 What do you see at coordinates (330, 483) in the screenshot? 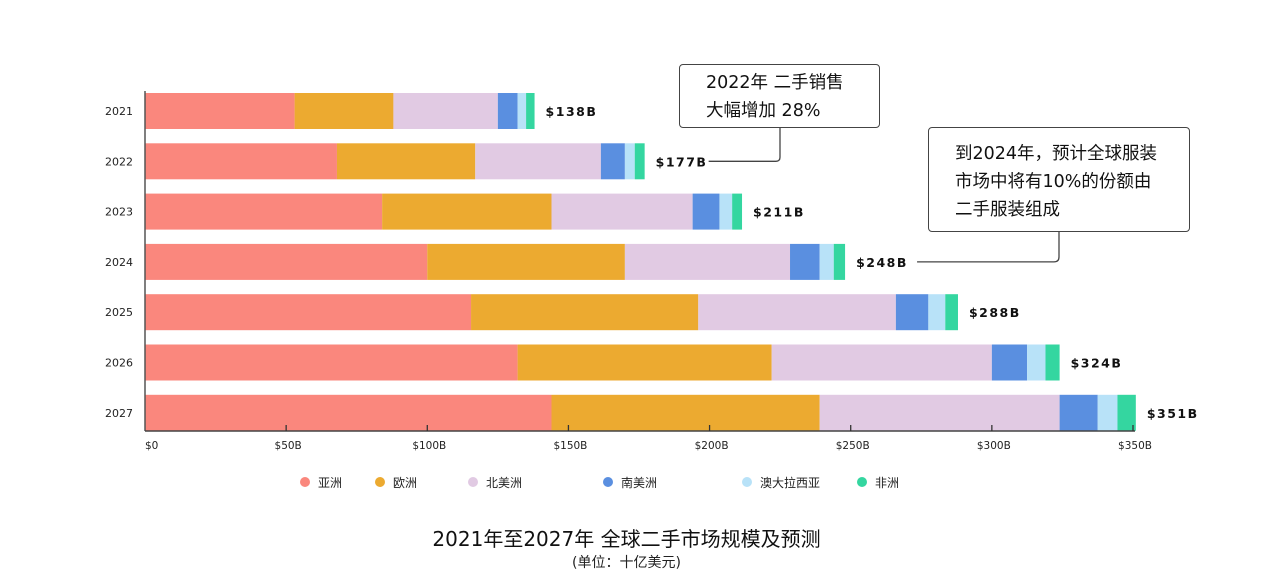
I see `legend-label: 亚洲` at bounding box center [330, 483].